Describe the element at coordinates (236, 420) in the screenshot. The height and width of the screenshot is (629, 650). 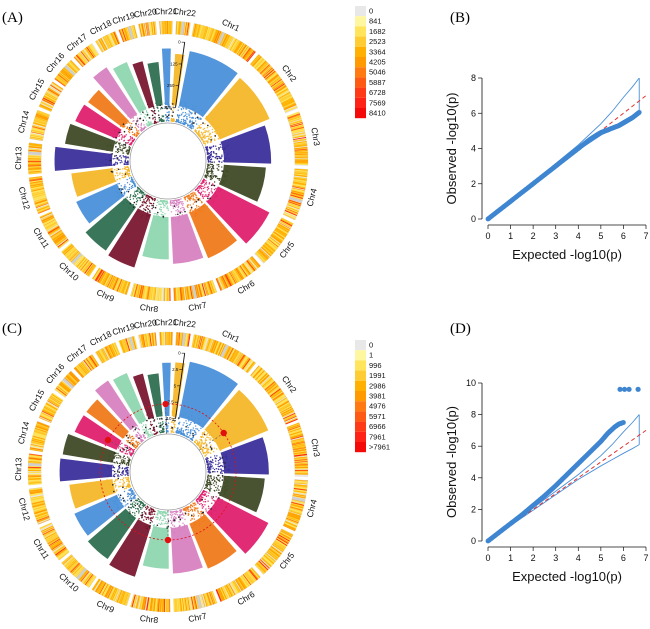
I see `manhattan-block-chr2` at that location.